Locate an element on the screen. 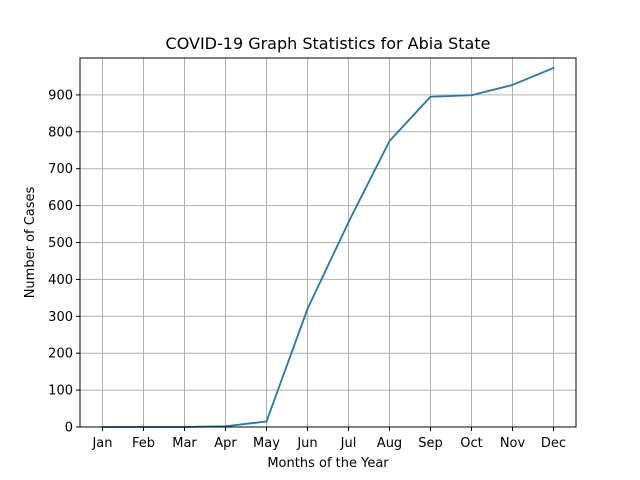 The width and height of the screenshot is (640, 480). y-axis-label: Number of Cases is located at coordinates (30, 242).